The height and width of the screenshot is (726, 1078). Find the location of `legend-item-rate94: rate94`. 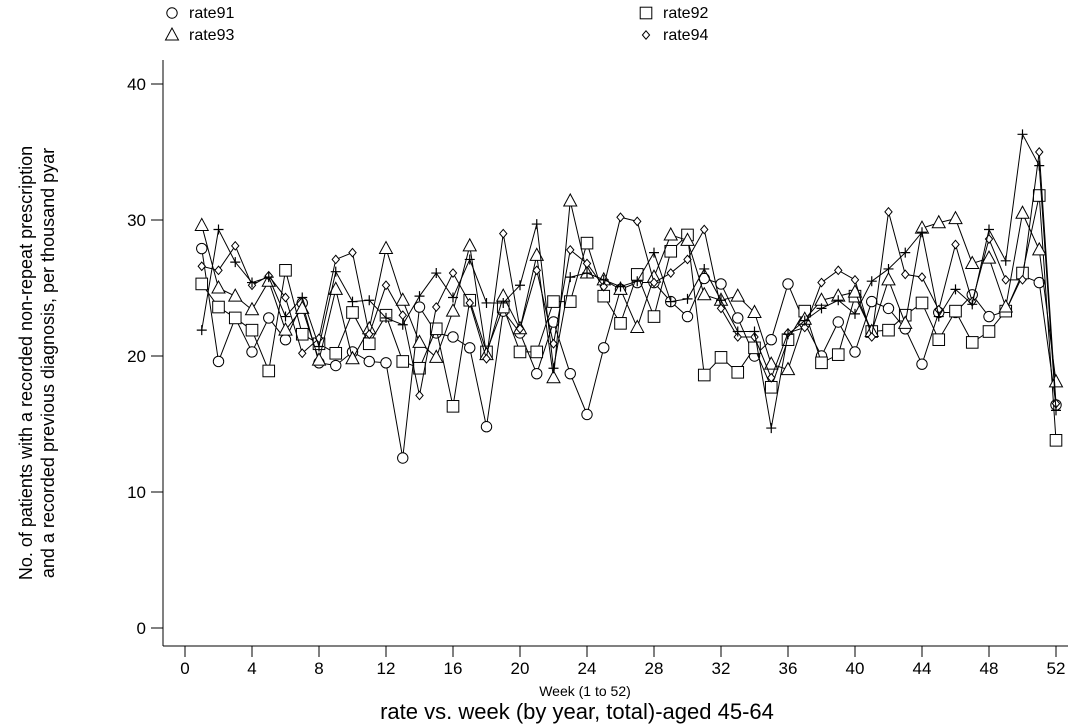

legend-item-rate94: rate94 is located at coordinates (674, 35).